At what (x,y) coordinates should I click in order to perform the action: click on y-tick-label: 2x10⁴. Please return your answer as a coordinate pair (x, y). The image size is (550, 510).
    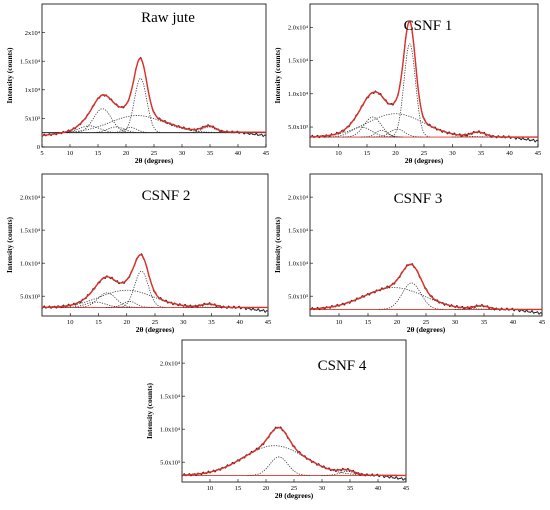
    Looking at the image, I should click on (33, 33).